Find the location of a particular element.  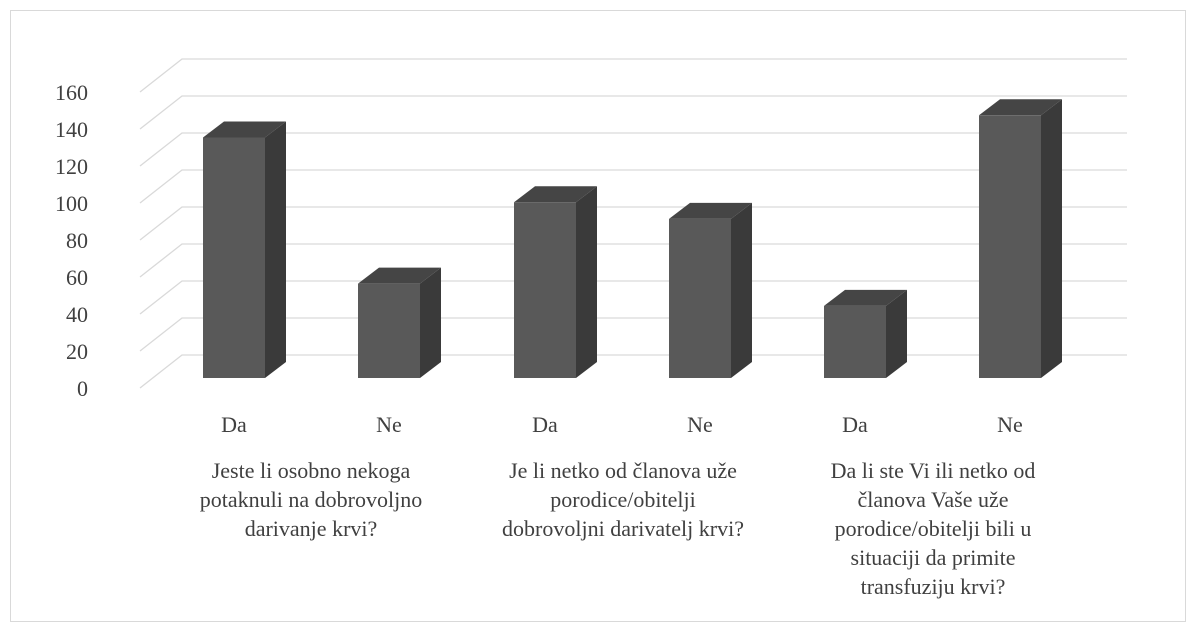

group-label-line: potaknuli na dobrovoljno is located at coordinates (311, 499).